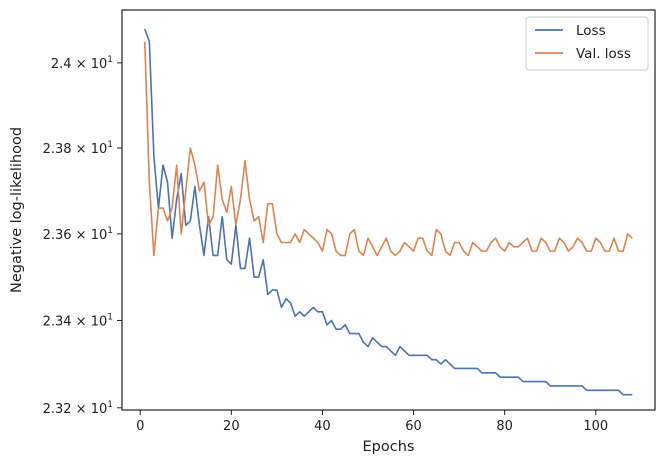 Image resolution: width=667 pixels, height=463 pixels. I want to click on y-tick-label: 2.36 × 10¹, so click(78, 234).